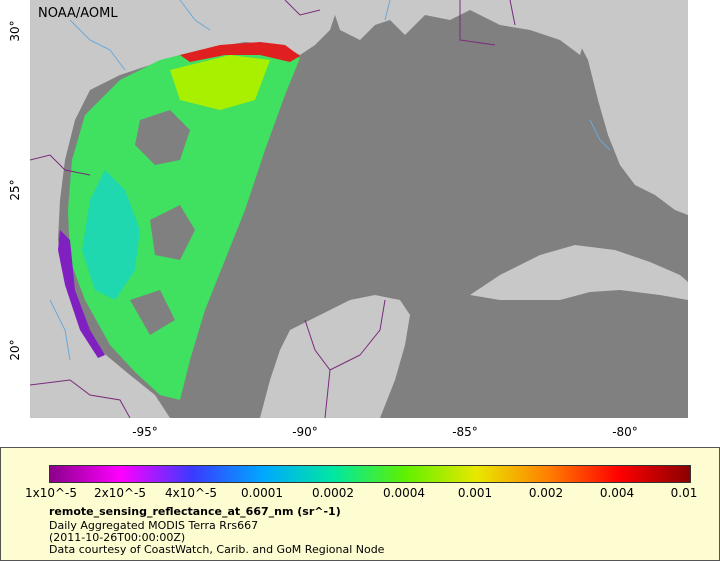 The height and width of the screenshot is (561, 720). Describe the element at coordinates (15, 31) in the screenshot. I see `y-tick-30: 30°` at that location.